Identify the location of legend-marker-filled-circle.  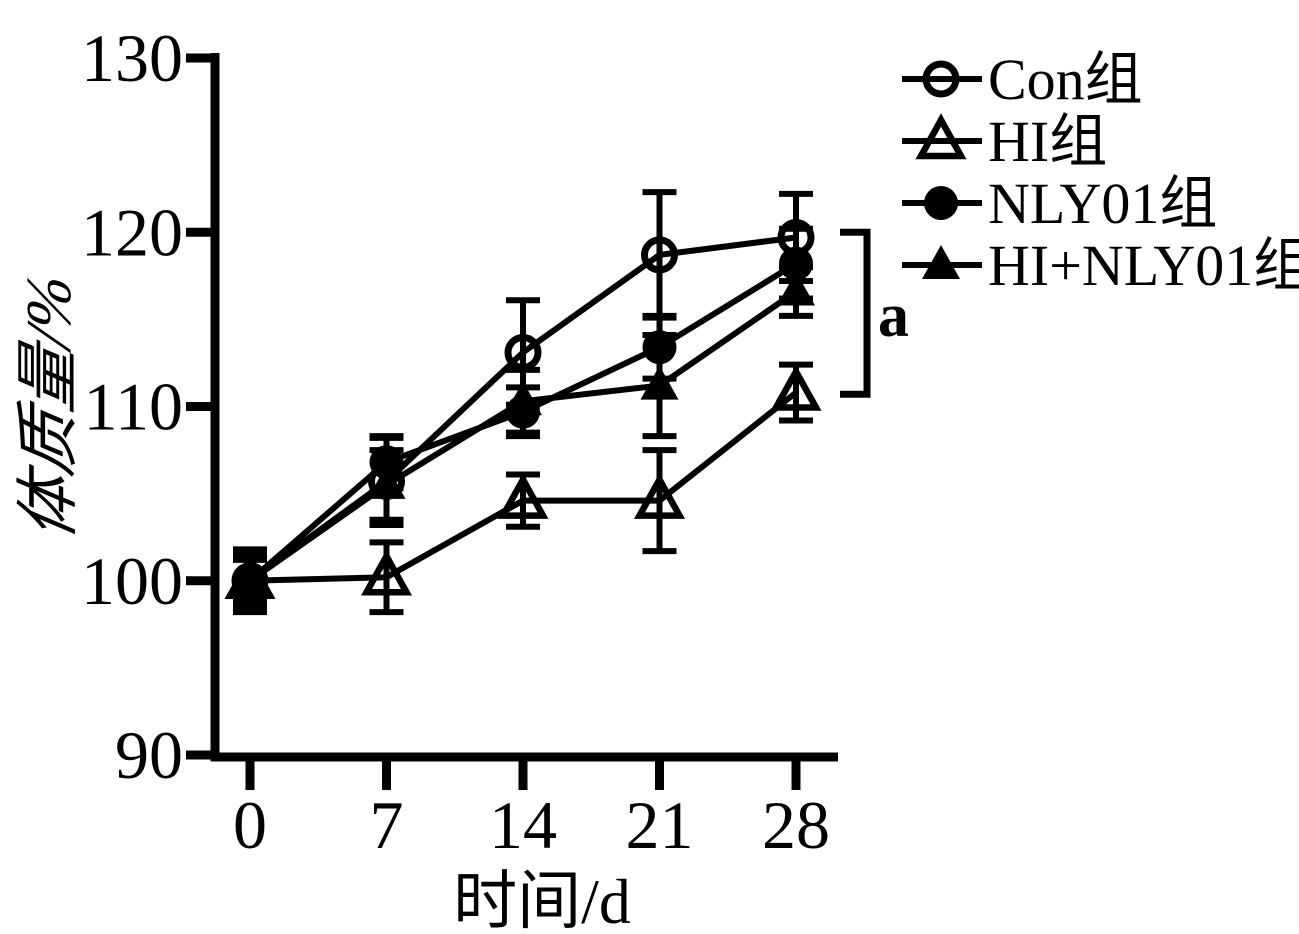
(941, 203).